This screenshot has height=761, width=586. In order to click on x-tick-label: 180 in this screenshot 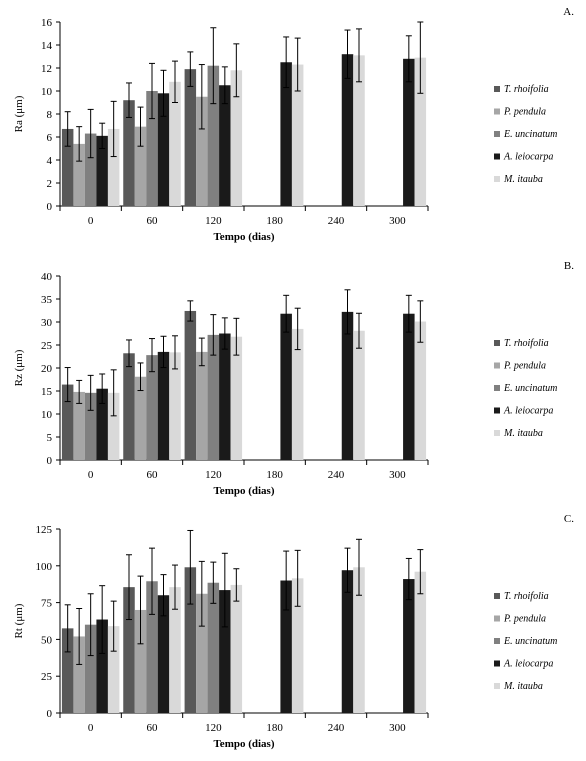, I will do `click(274, 221)`.